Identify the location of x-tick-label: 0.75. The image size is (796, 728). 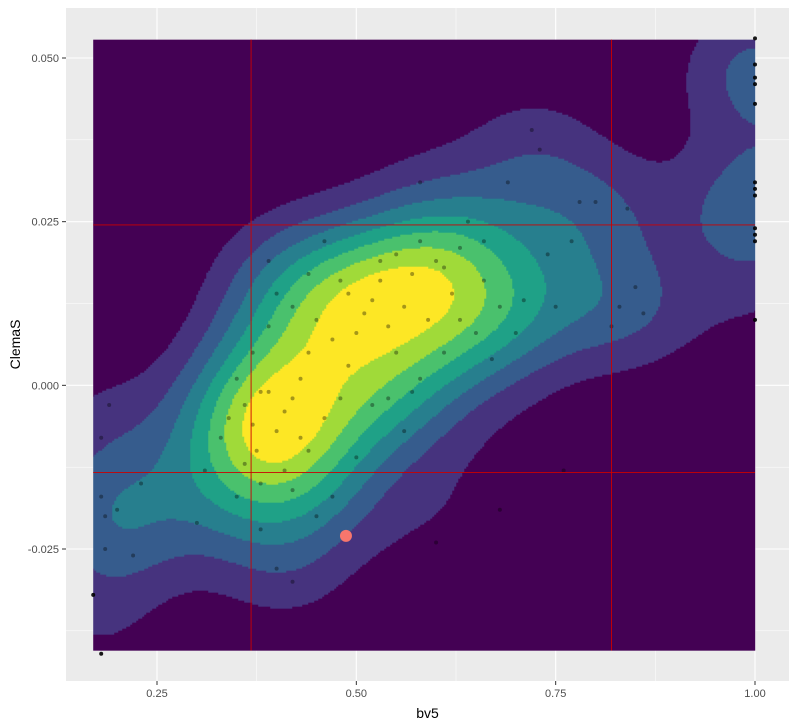
(555, 694).